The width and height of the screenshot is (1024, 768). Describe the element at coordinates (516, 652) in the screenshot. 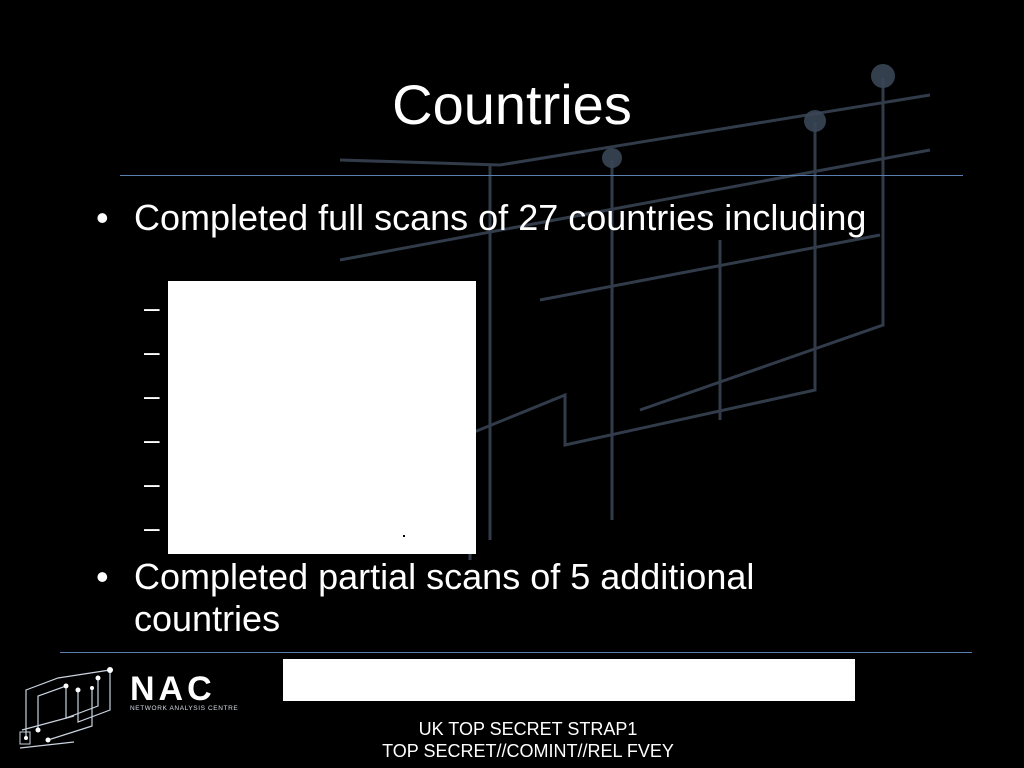

I see `footer-divider` at that location.